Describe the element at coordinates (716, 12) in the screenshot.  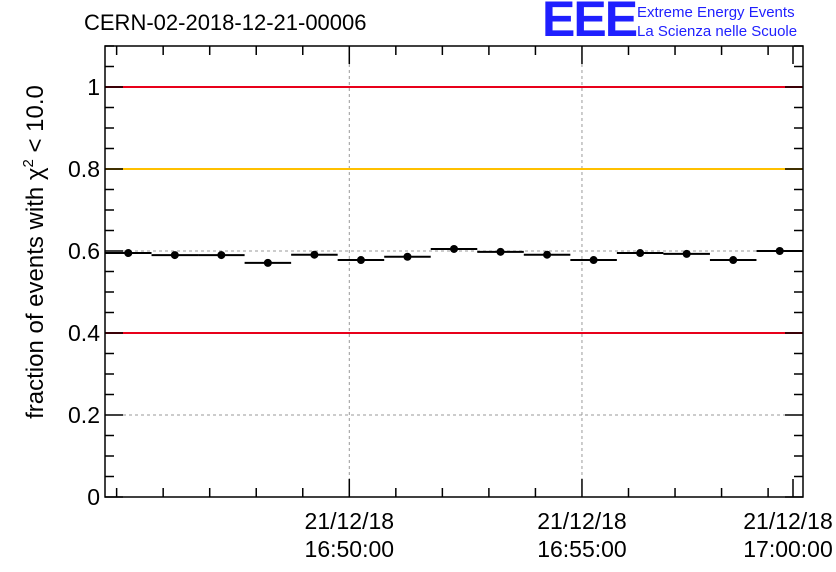
I see `logo-line-1: Extreme Energy Events` at that location.